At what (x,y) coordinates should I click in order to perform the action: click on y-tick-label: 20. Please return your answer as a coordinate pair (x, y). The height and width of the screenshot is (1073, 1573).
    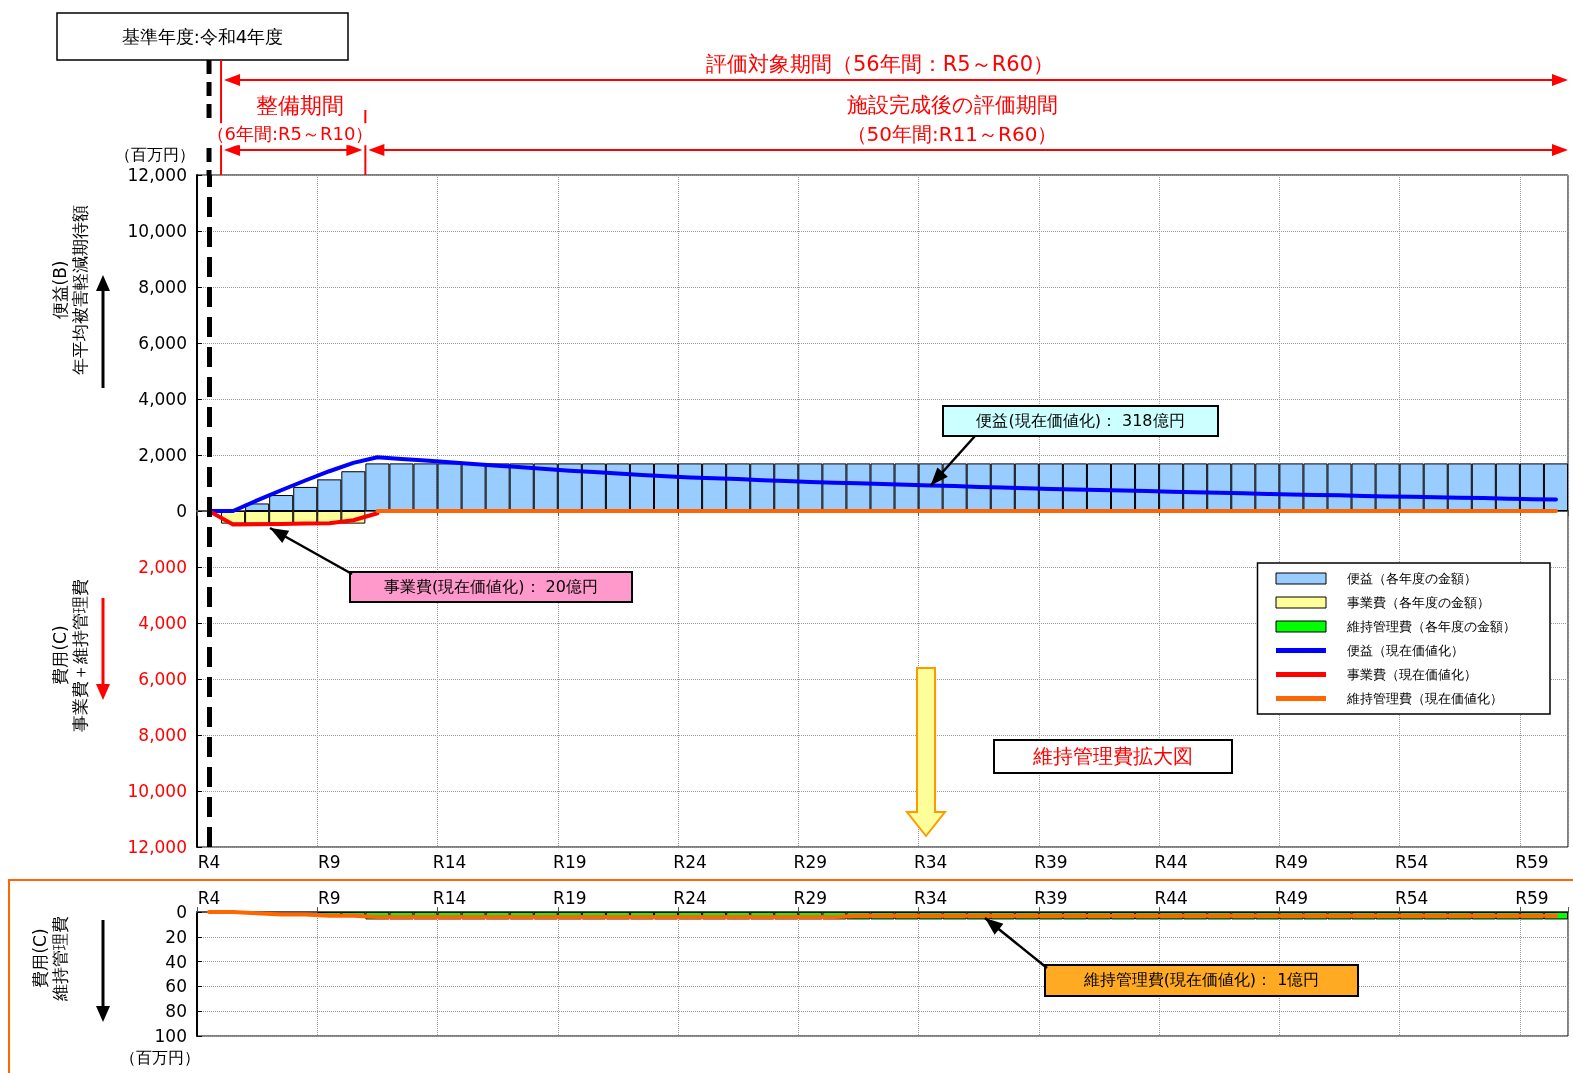
    Looking at the image, I should click on (176, 936).